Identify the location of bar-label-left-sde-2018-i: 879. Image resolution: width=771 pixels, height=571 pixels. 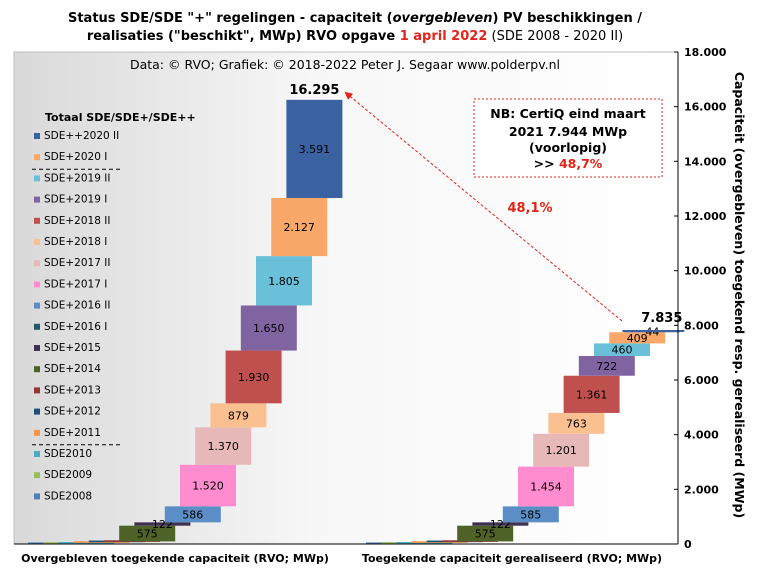
(238, 415).